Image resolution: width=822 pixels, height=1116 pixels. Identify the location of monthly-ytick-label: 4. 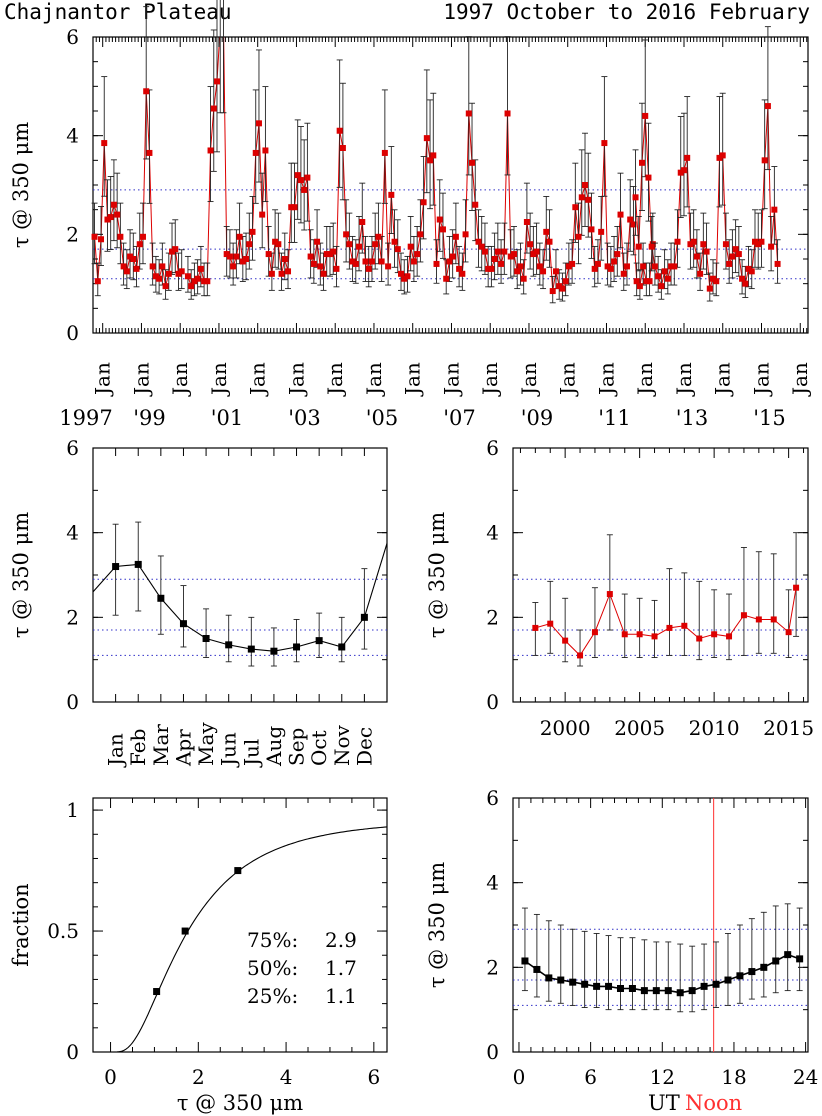
(72, 533).